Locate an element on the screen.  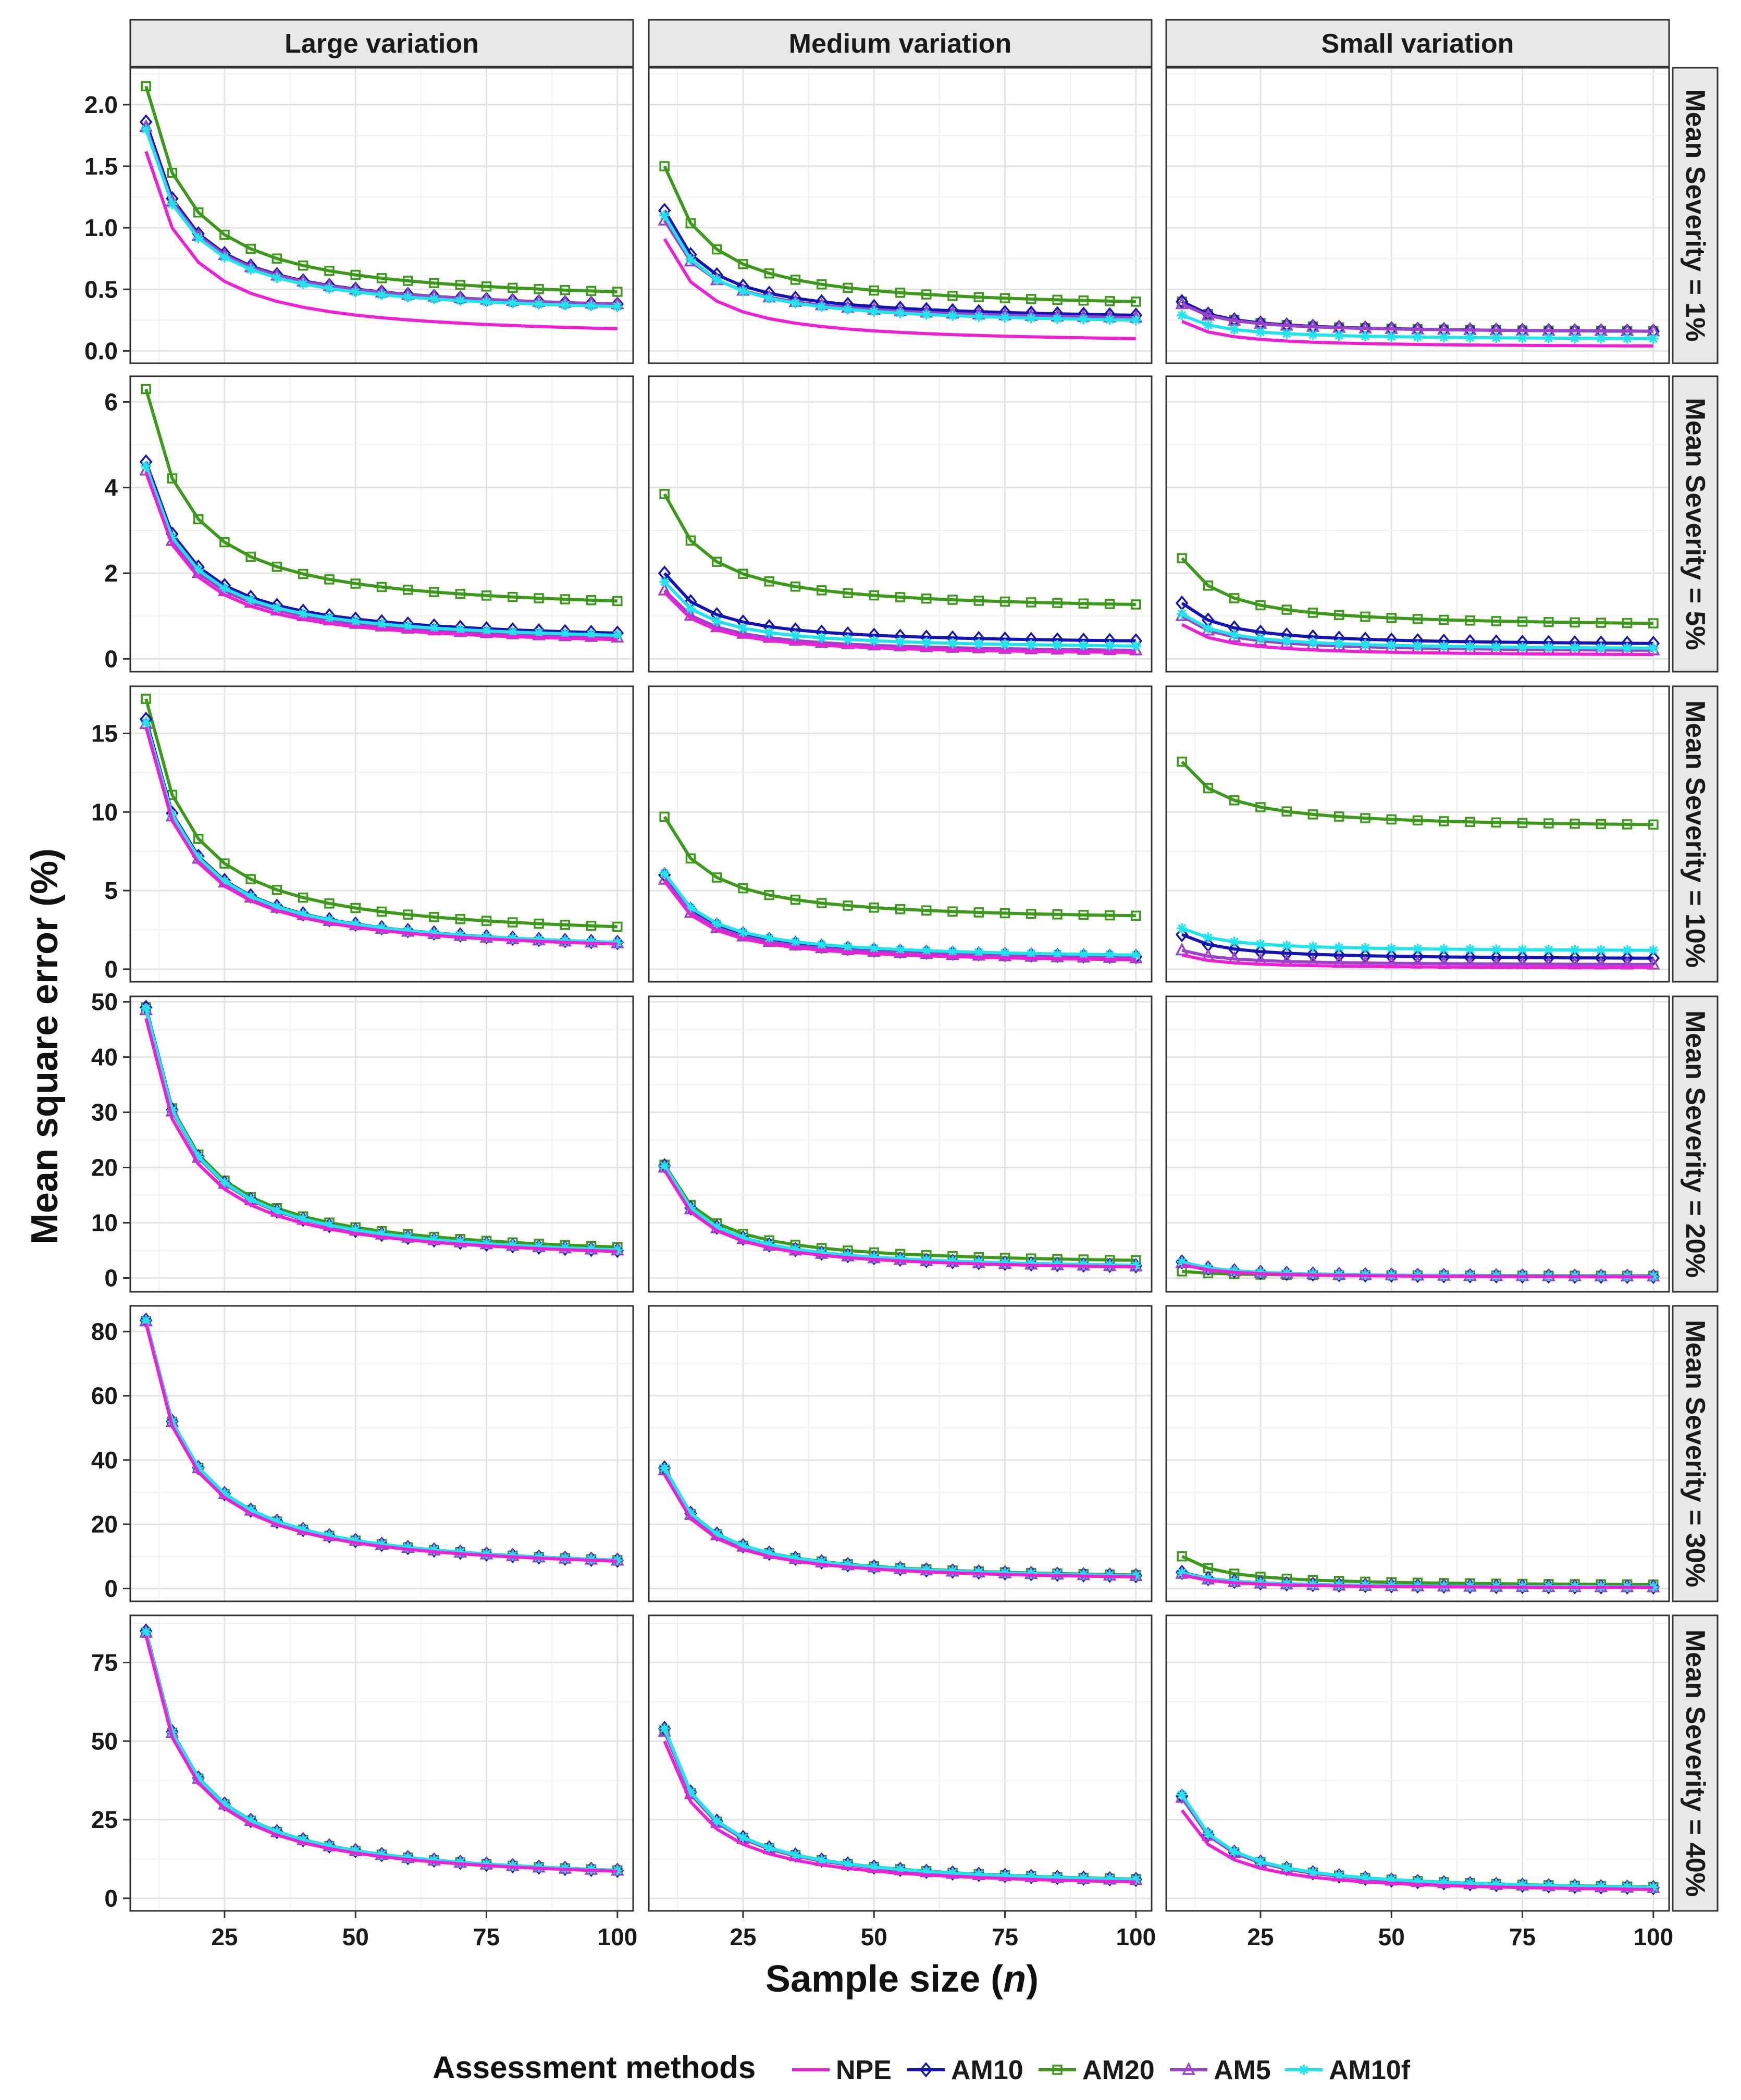
series-am20 is located at coordinates (382, 496).